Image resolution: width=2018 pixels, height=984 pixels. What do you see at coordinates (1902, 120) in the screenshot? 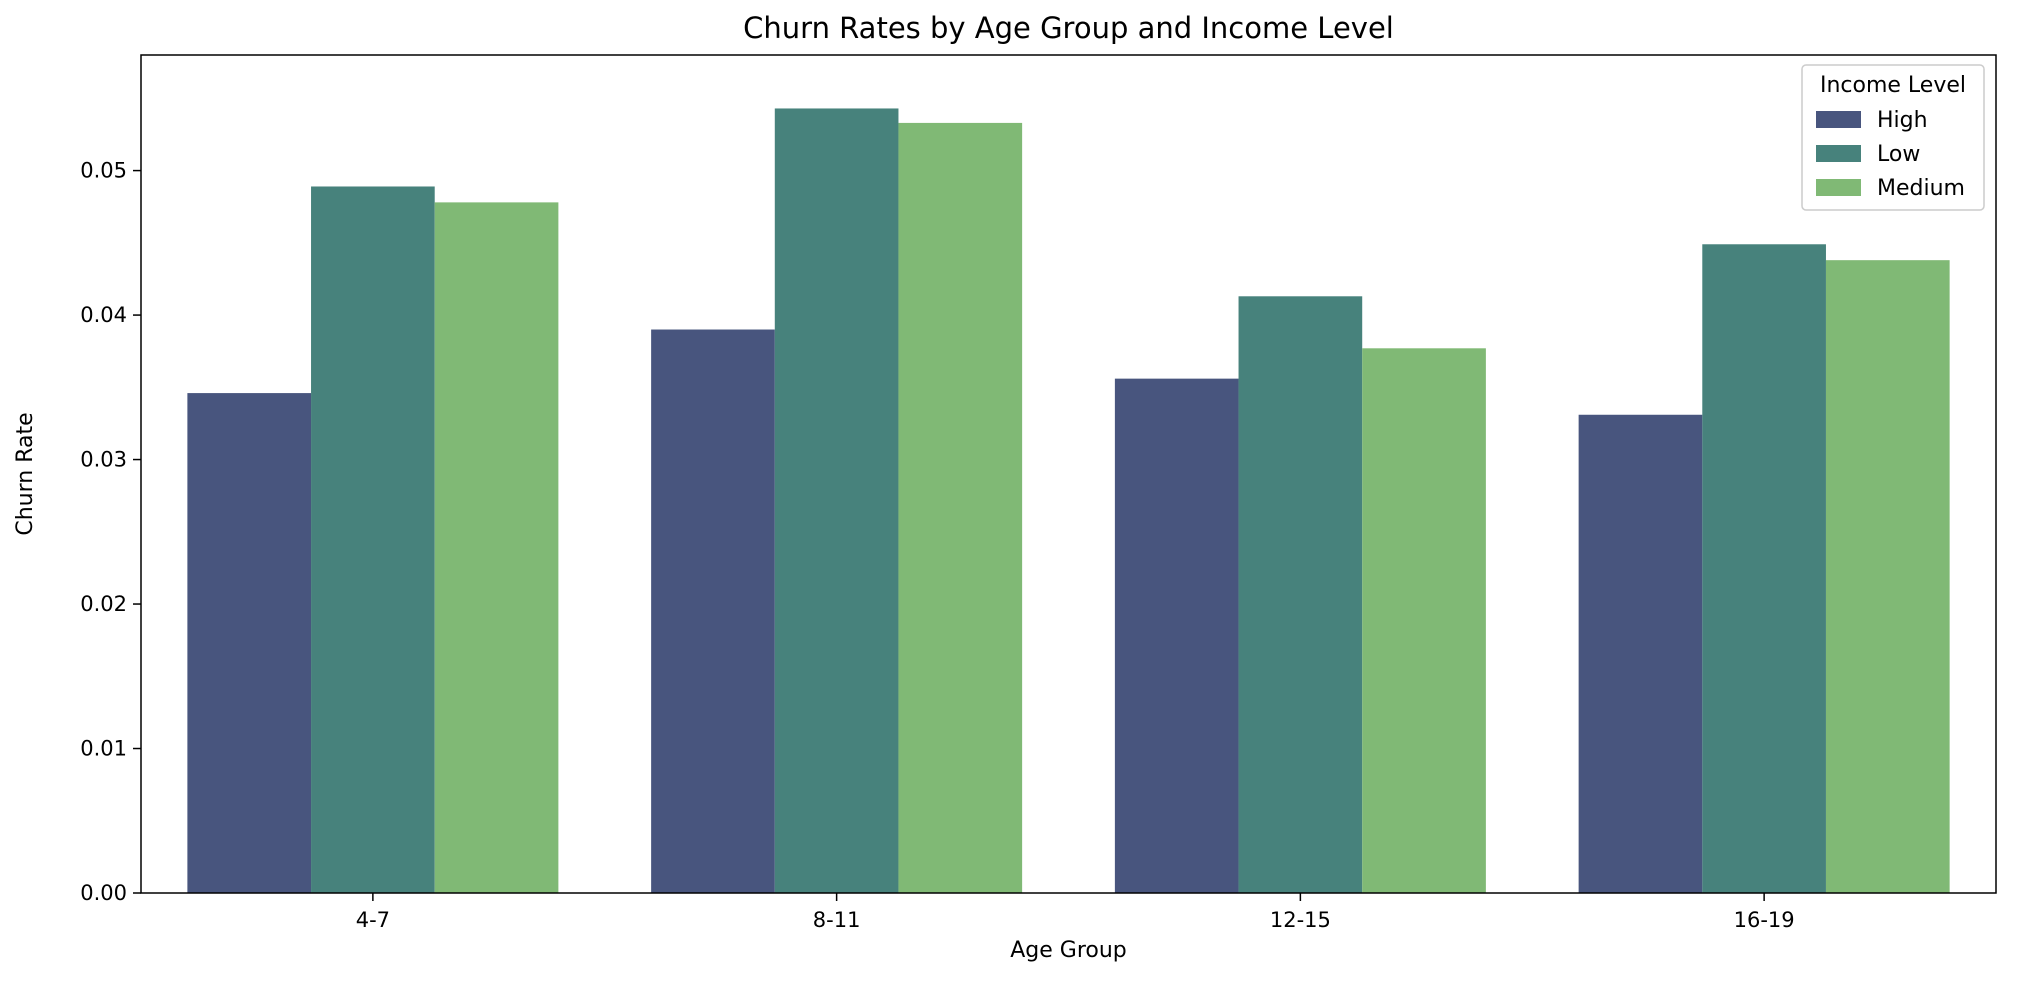
I see `legend-label-high: High` at bounding box center [1902, 120].